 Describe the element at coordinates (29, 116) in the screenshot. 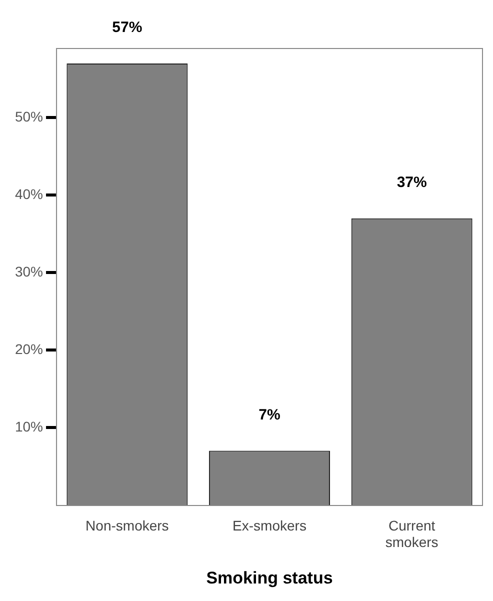

I see `y-tick-label: 50%` at that location.